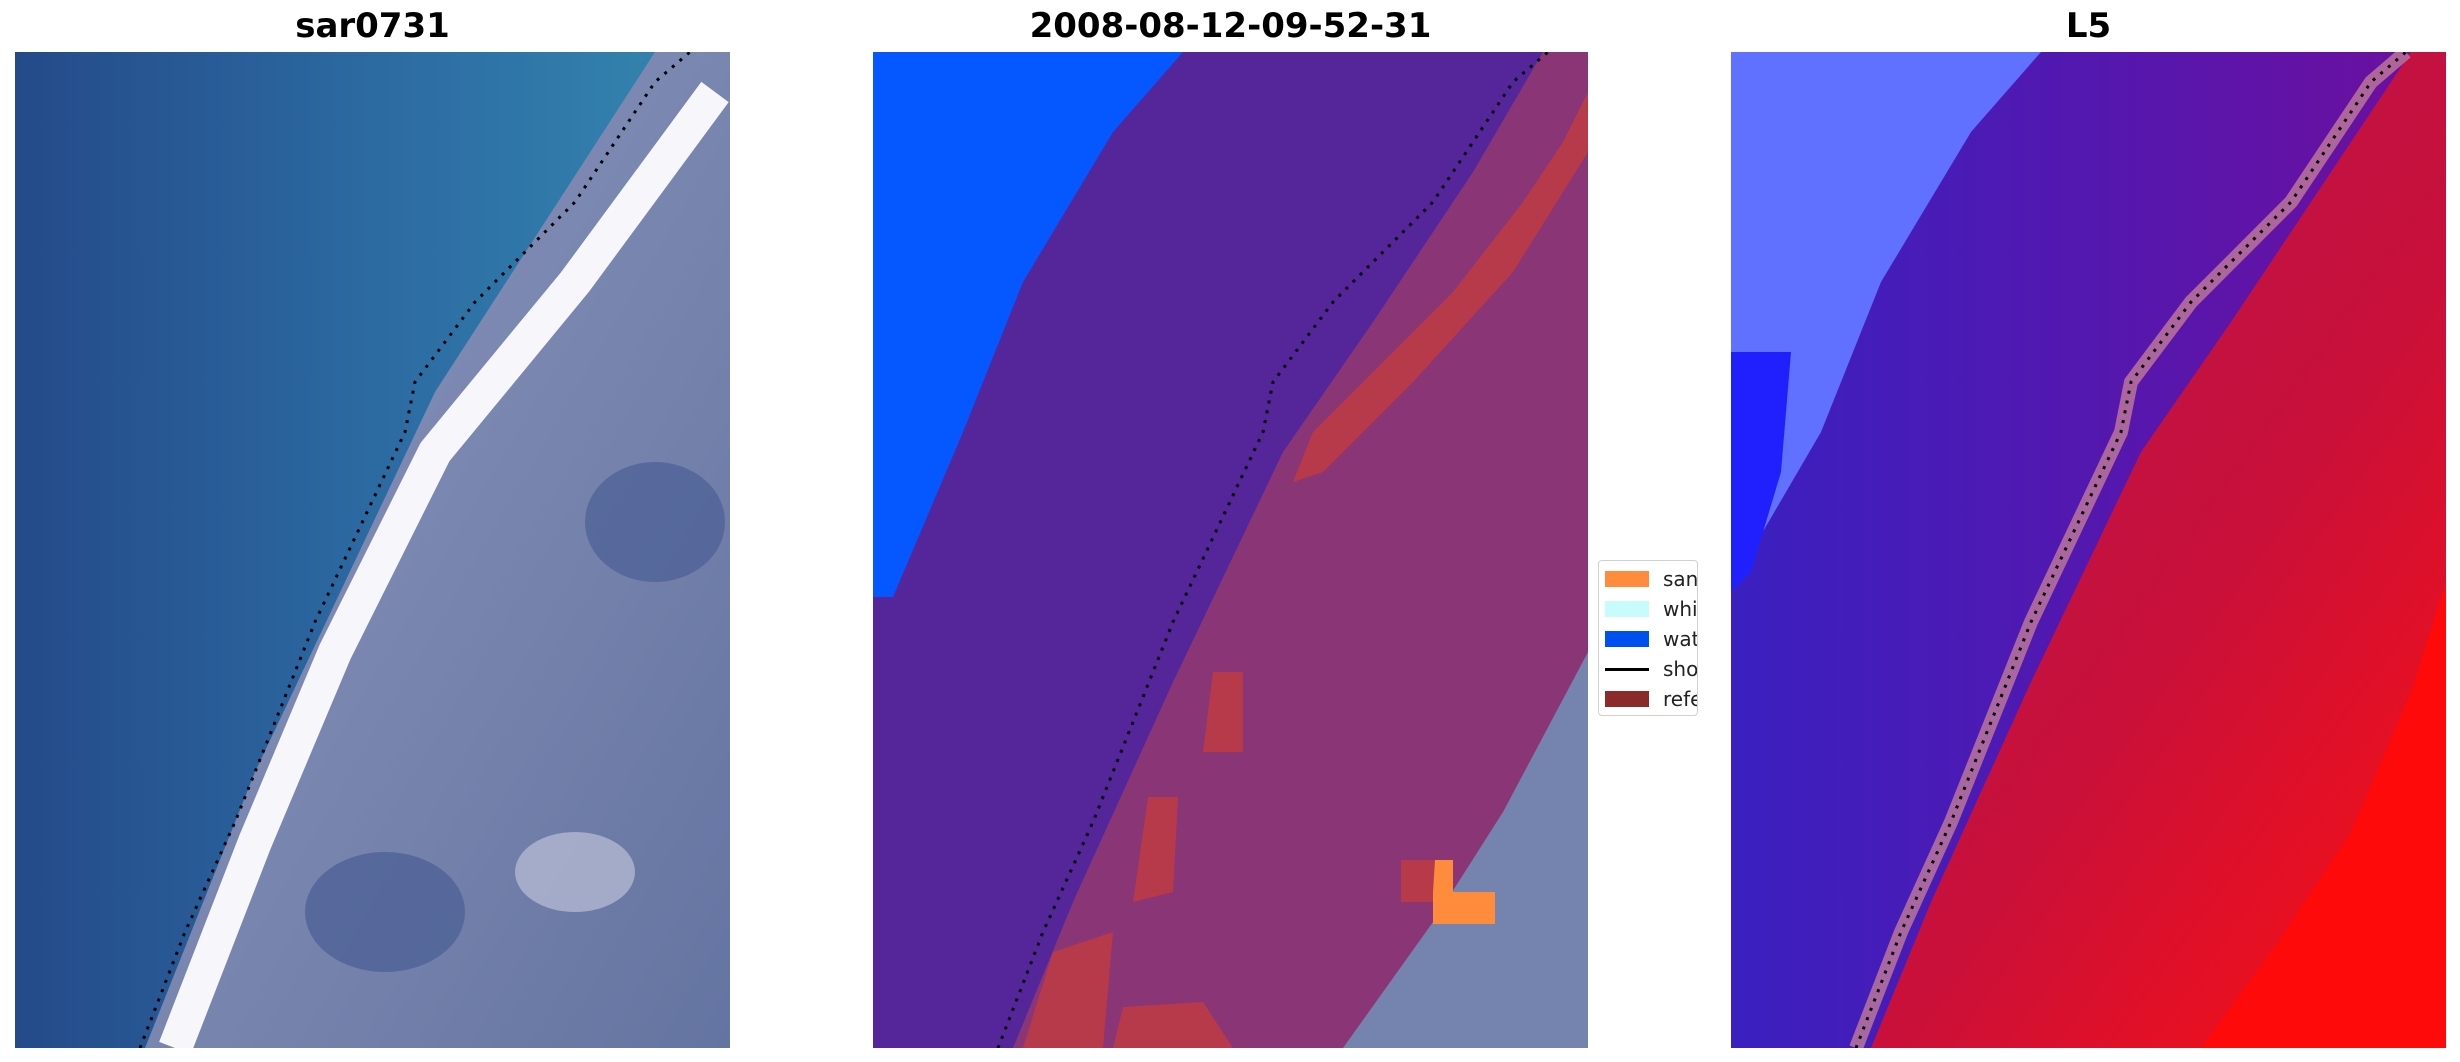 This screenshot has width=2460, height=1062. What do you see at coordinates (1680, 699) in the screenshot?
I see `legend-label: referer` at bounding box center [1680, 699].